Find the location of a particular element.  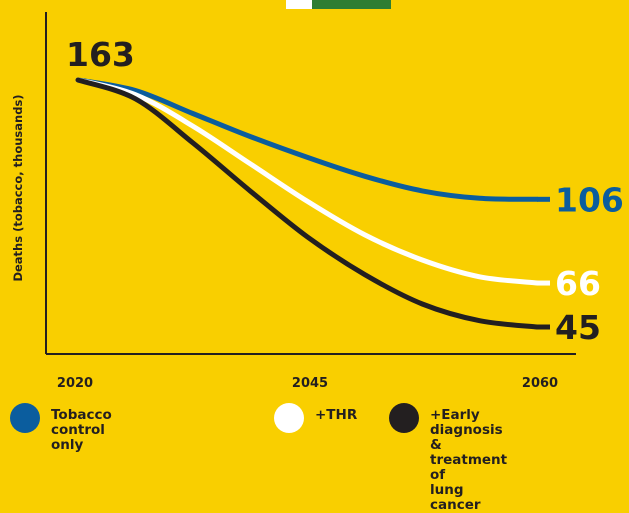

flag-white-stripe is located at coordinates (299, 4).